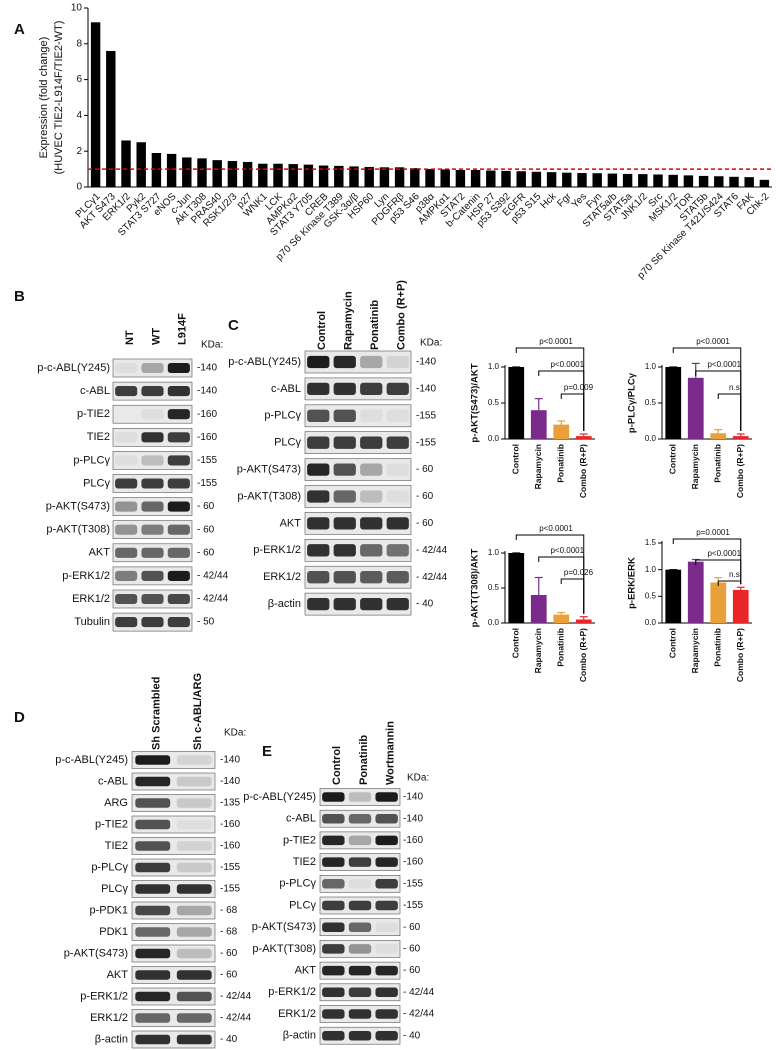 This screenshot has height=1050, width=776. What do you see at coordinates (108, 910) in the screenshot?
I see `blot-label: p-PDK1` at bounding box center [108, 910].